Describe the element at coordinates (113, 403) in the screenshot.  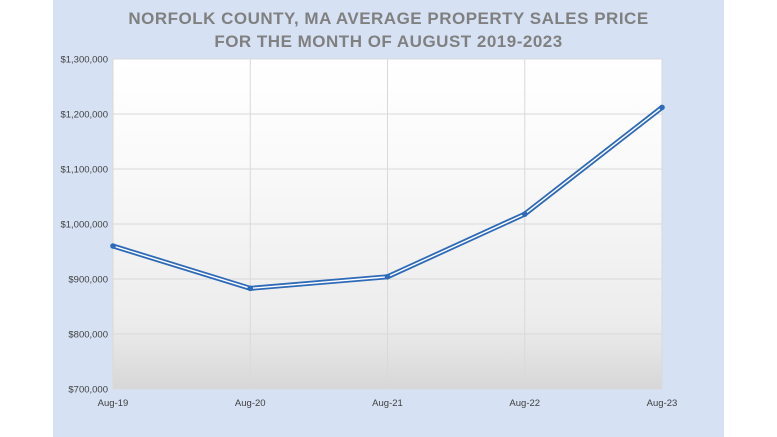
I see `x-tick-label: Aug-19` at that location.